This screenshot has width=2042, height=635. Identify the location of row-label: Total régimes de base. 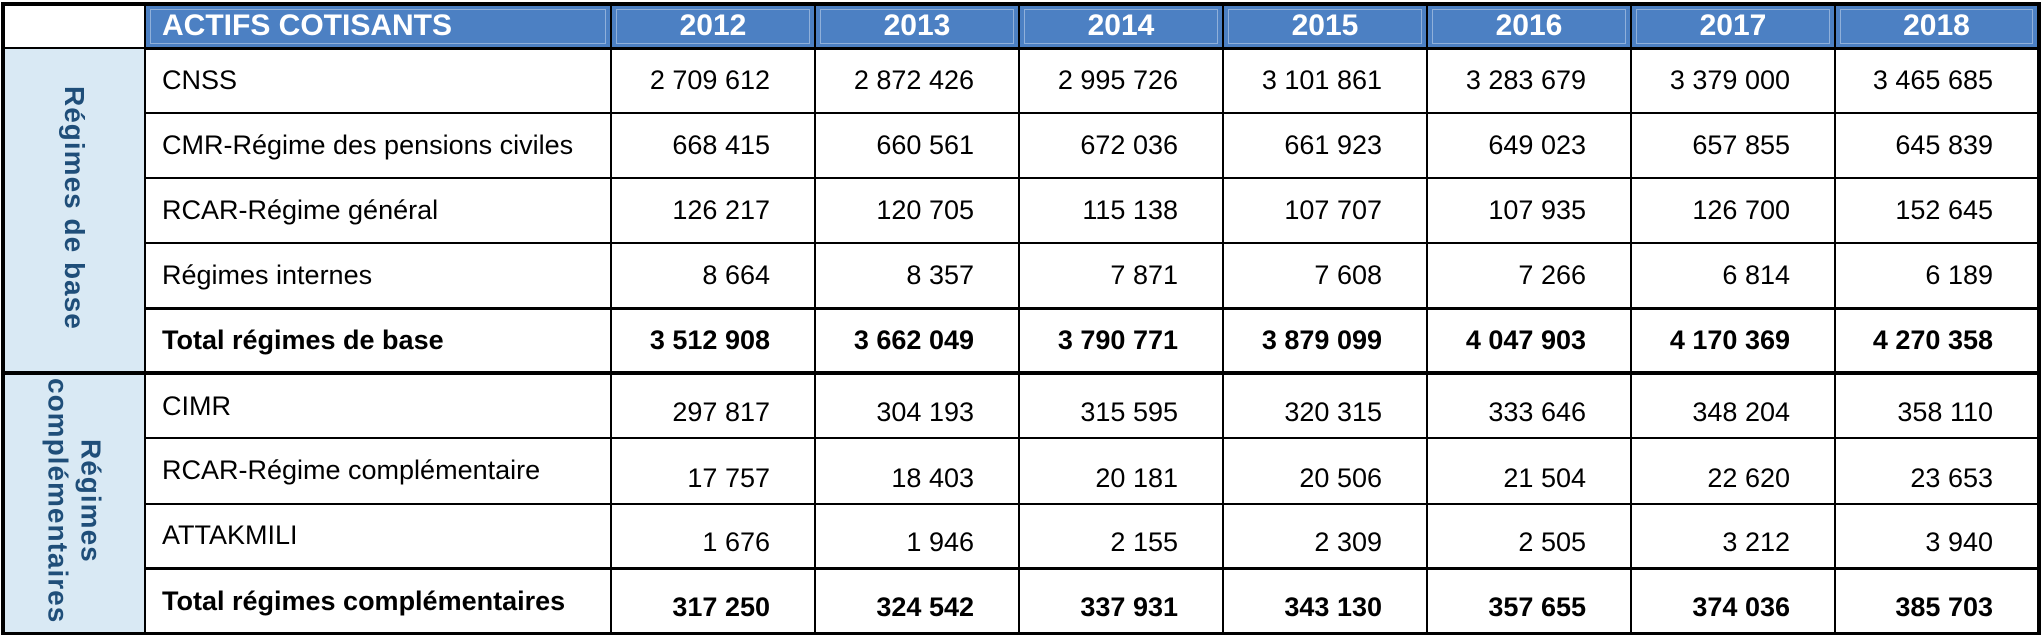
(378, 340).